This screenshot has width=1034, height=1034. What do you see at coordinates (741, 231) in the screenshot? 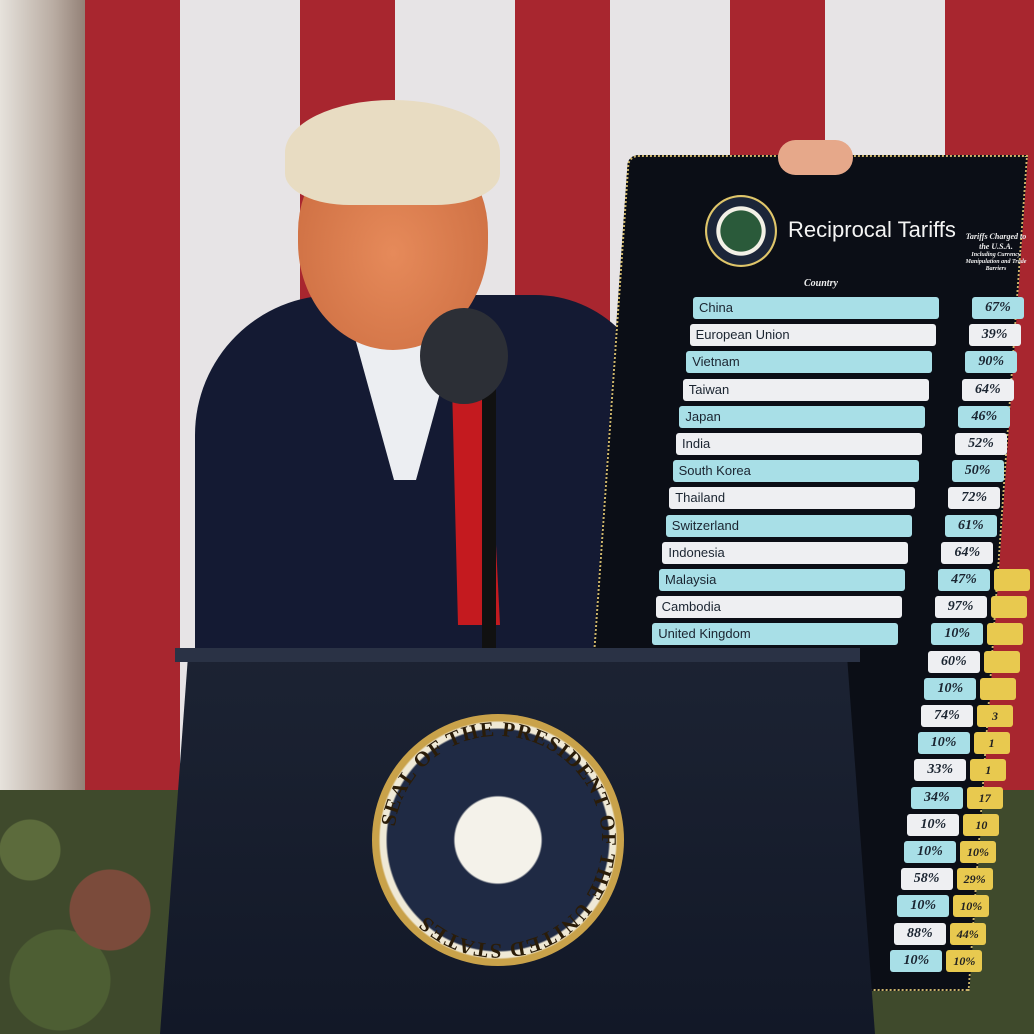
I see `presidential-seal-icon` at bounding box center [741, 231].